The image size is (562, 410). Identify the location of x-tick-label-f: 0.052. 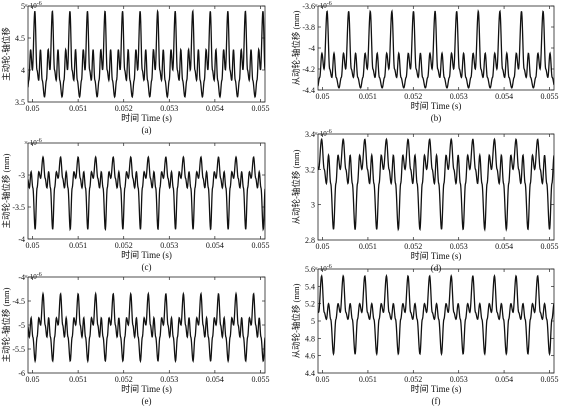
(413, 379).